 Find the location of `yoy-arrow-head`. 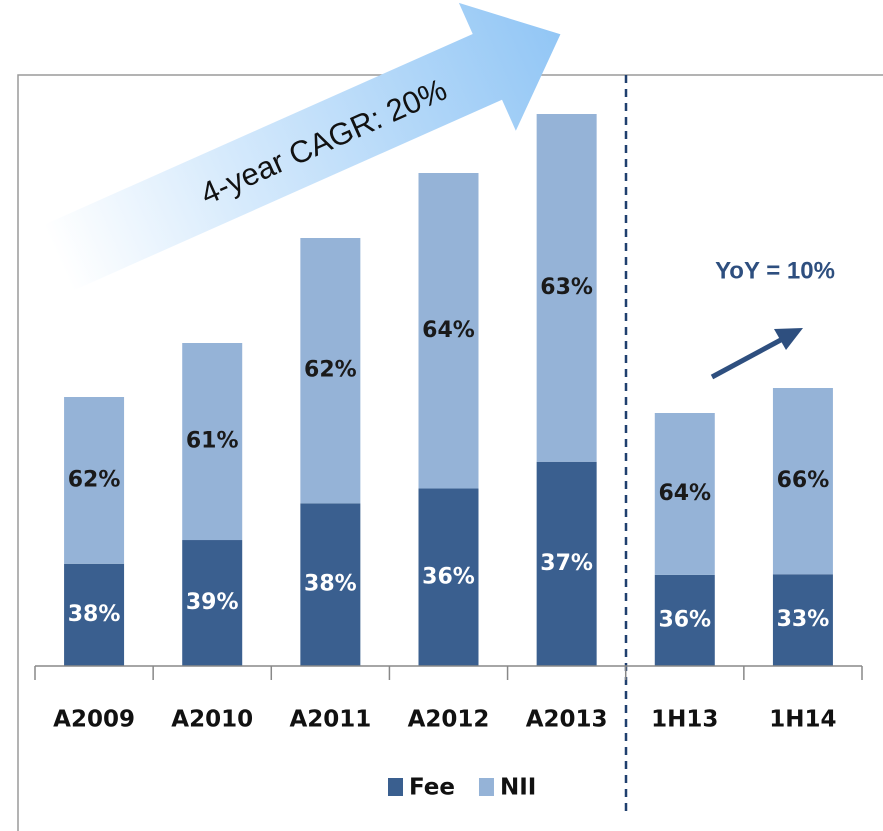

yoy-arrow-head is located at coordinates (788, 339).